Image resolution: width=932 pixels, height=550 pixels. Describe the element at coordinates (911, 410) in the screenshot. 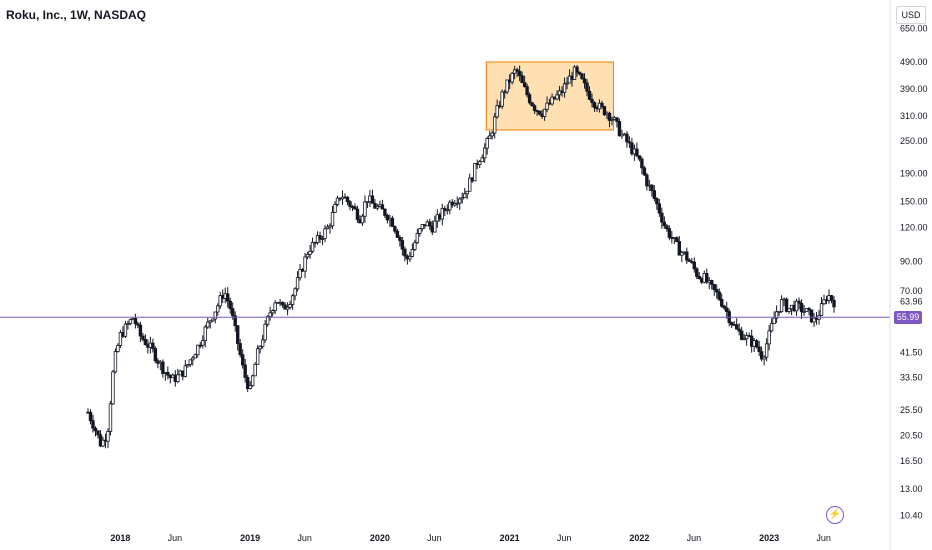

I see `y-tick-label: 25.50` at that location.